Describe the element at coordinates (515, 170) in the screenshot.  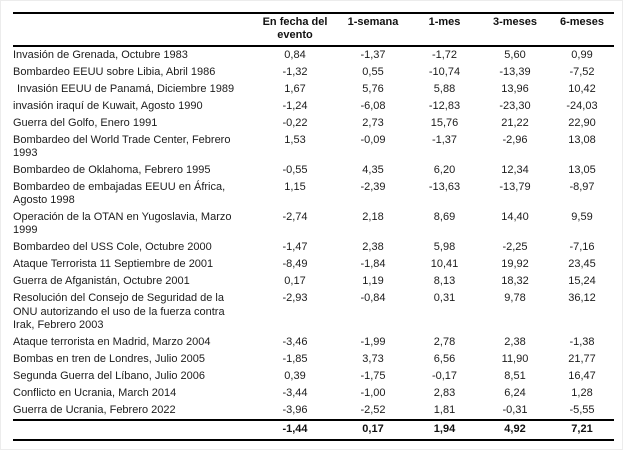
I see `value-cell: 12,34` at that location.